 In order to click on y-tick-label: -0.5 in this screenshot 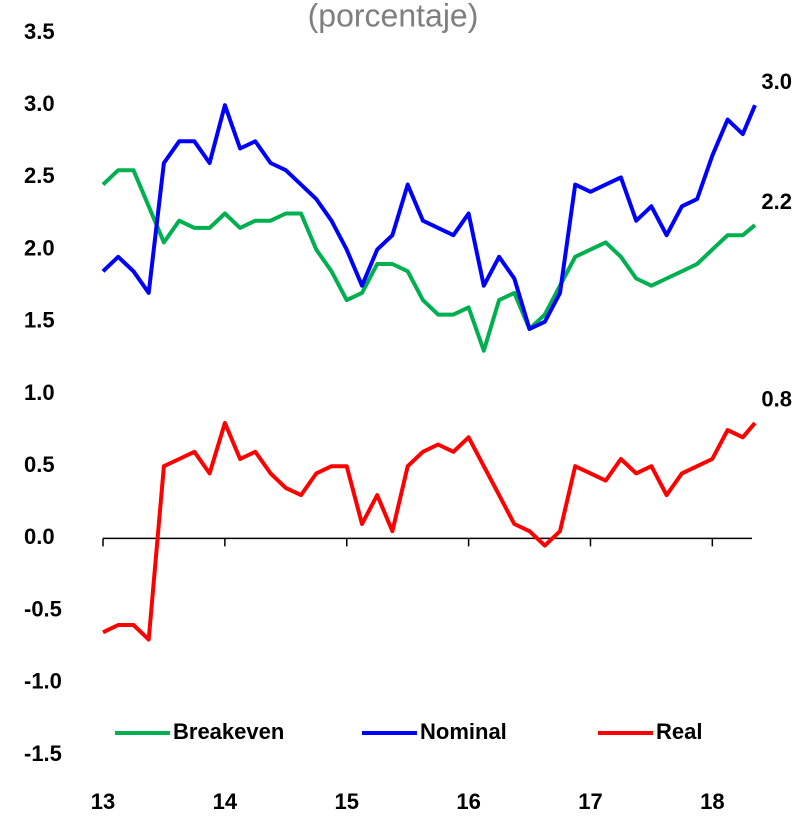, I will do `click(43, 608)`.